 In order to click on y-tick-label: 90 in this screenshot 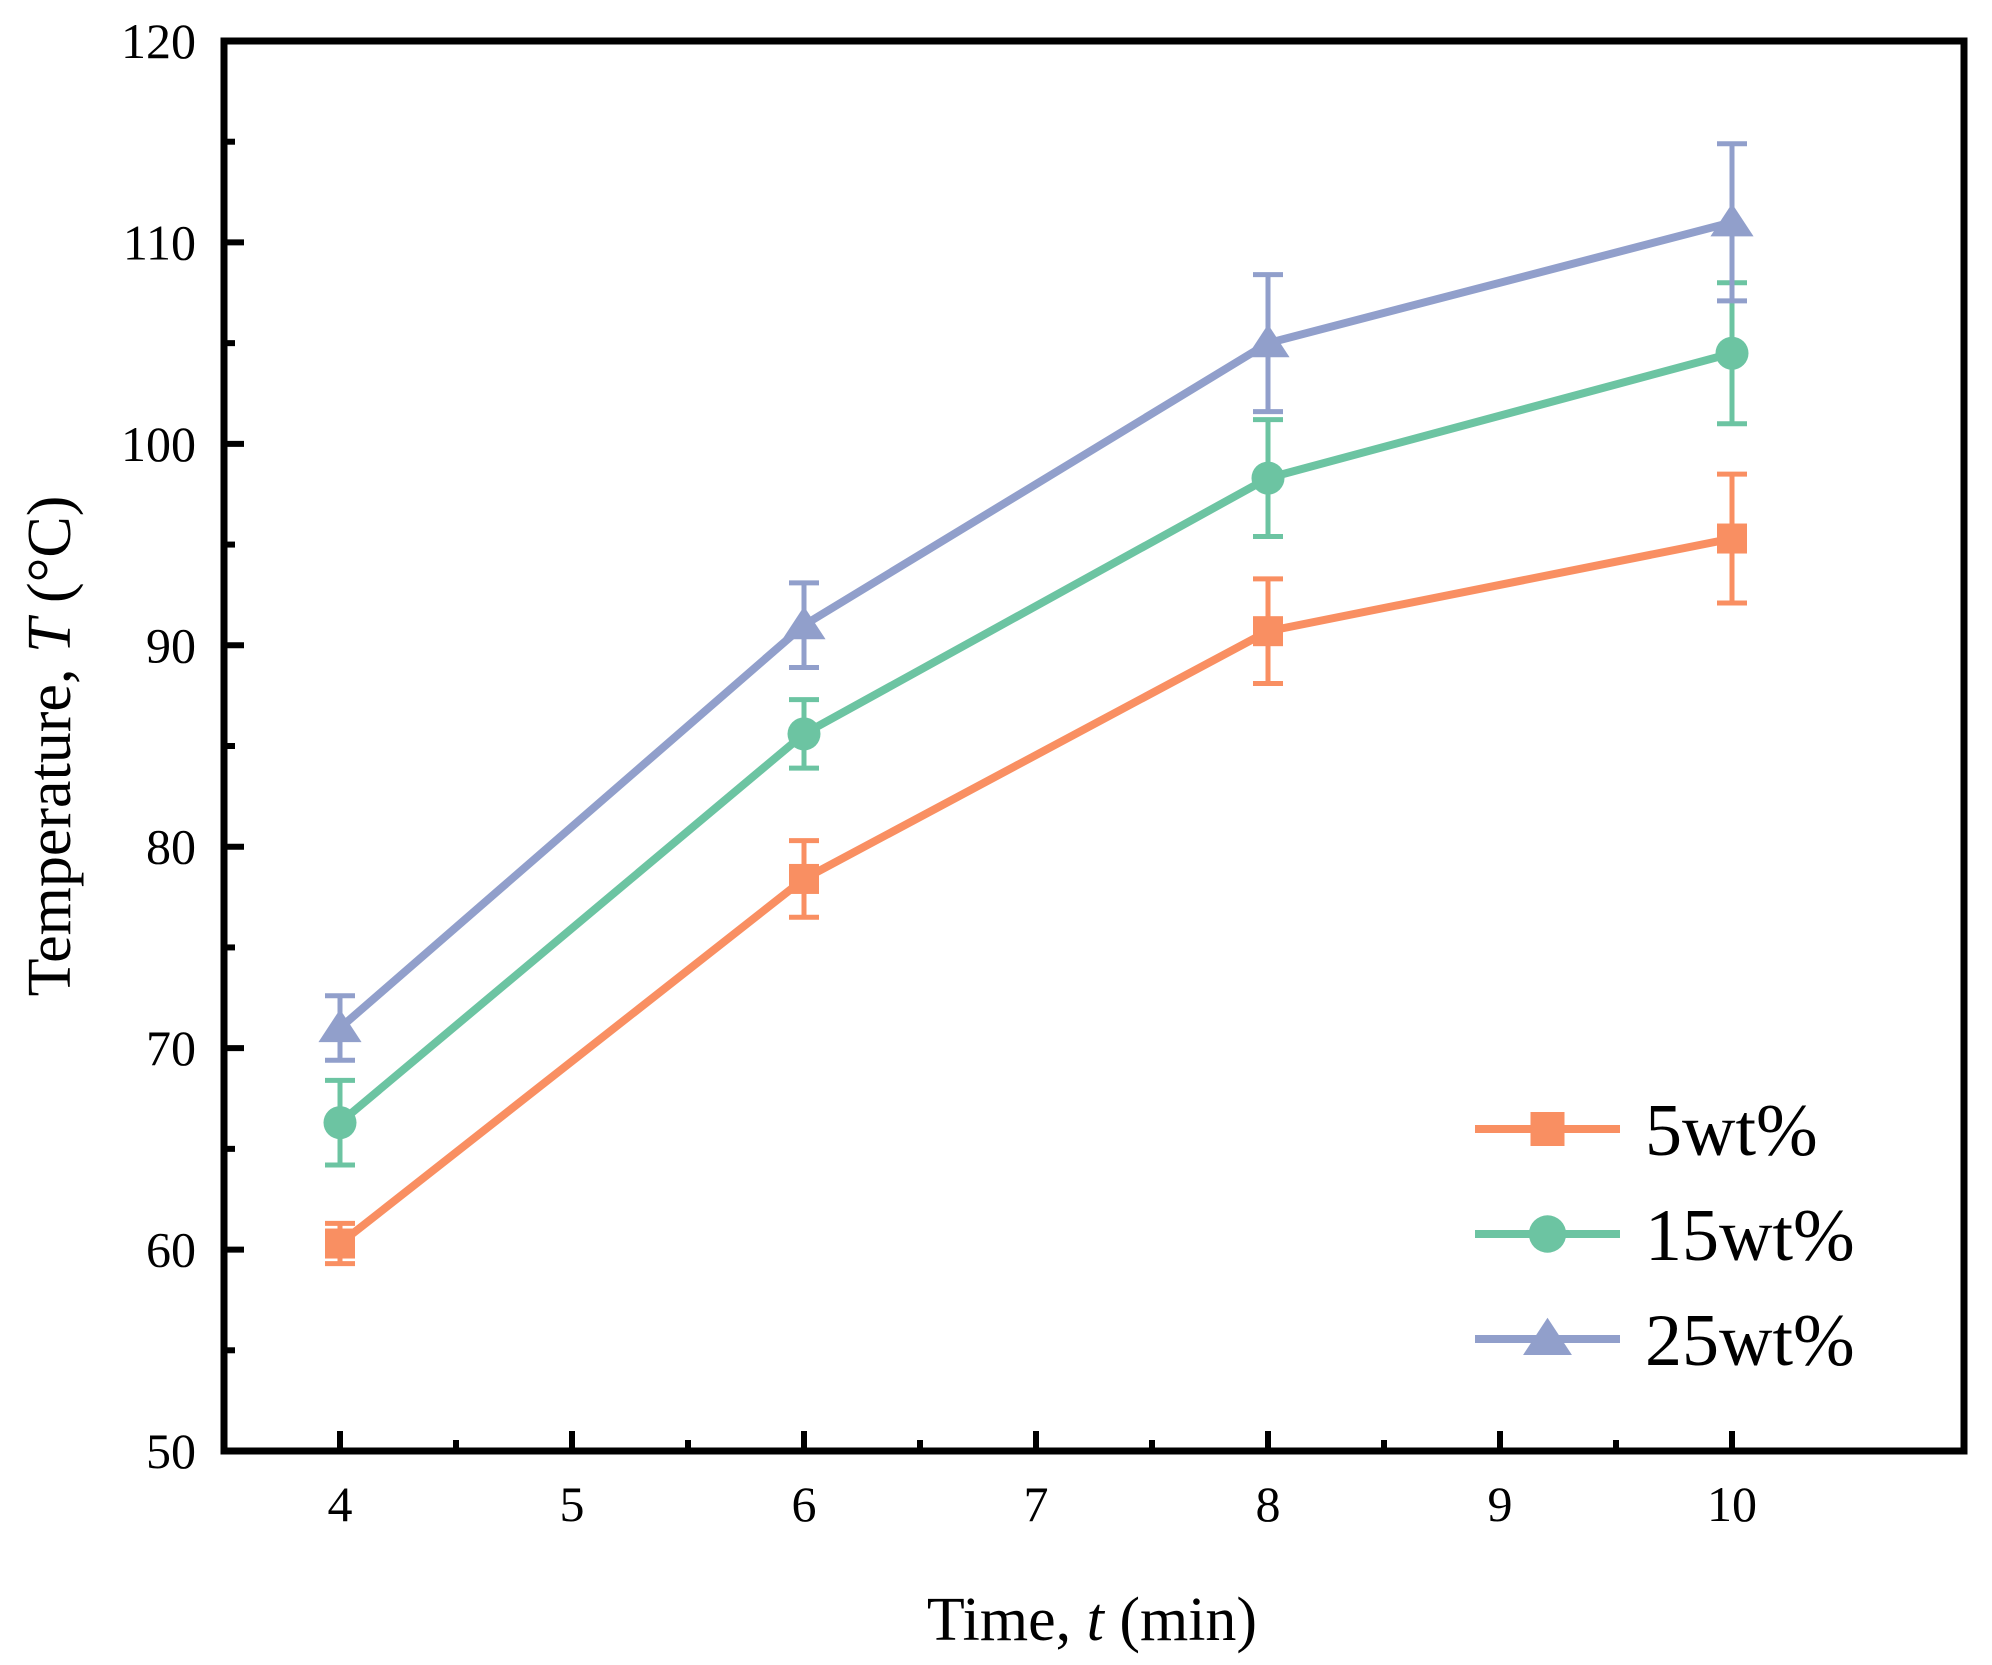, I will do `click(171, 645)`.